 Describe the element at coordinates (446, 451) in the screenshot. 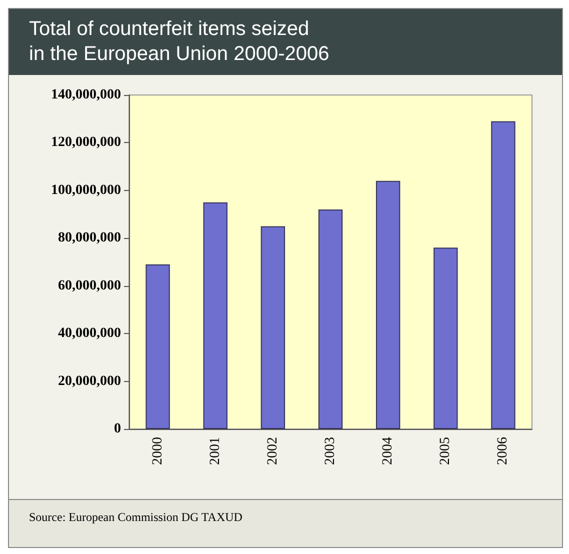

I see `x-tick-label: 2005` at that location.